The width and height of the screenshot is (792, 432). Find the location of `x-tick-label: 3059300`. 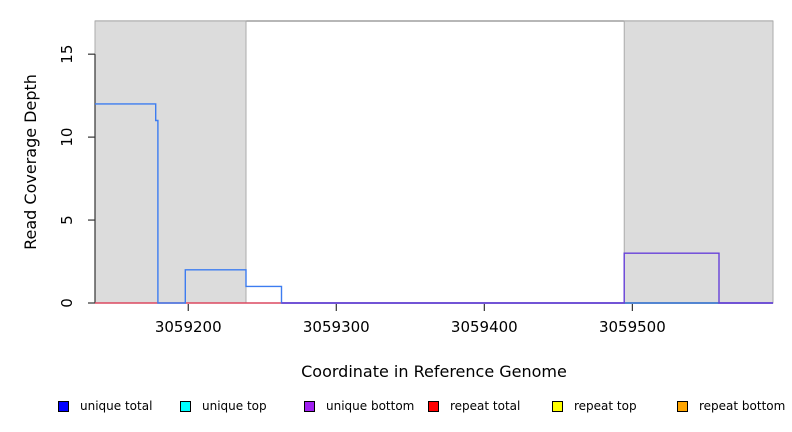

x-tick-label: 3059300 is located at coordinates (336, 327).